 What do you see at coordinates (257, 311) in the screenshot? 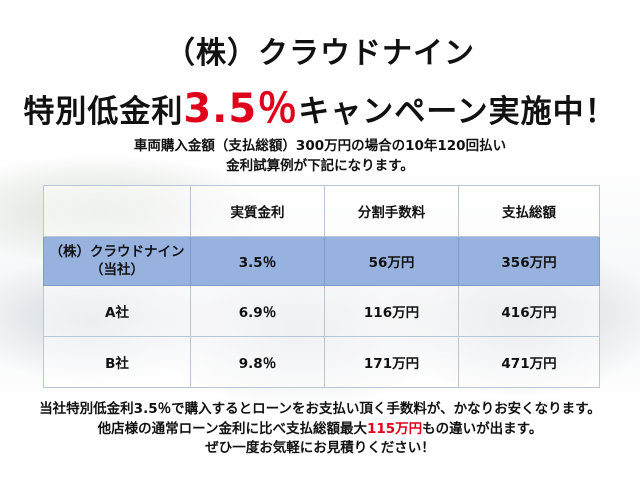
I see `row-rate: 6.9％` at bounding box center [257, 311].